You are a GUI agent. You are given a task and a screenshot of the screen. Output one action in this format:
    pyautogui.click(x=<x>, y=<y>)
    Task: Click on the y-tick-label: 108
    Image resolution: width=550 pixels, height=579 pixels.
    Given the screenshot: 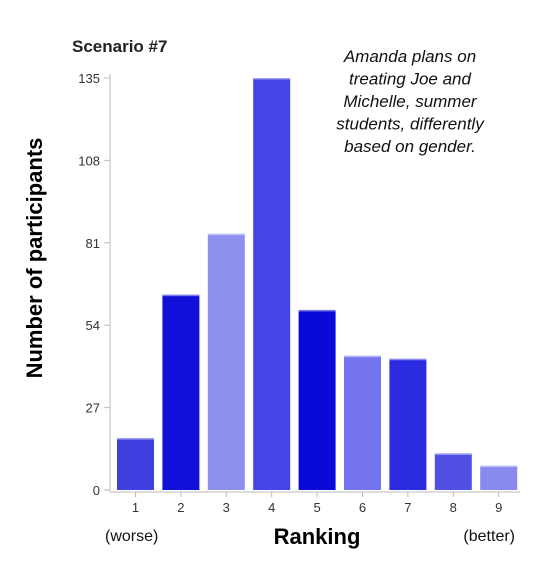 What is the action you would take?
    pyautogui.click(x=89, y=160)
    